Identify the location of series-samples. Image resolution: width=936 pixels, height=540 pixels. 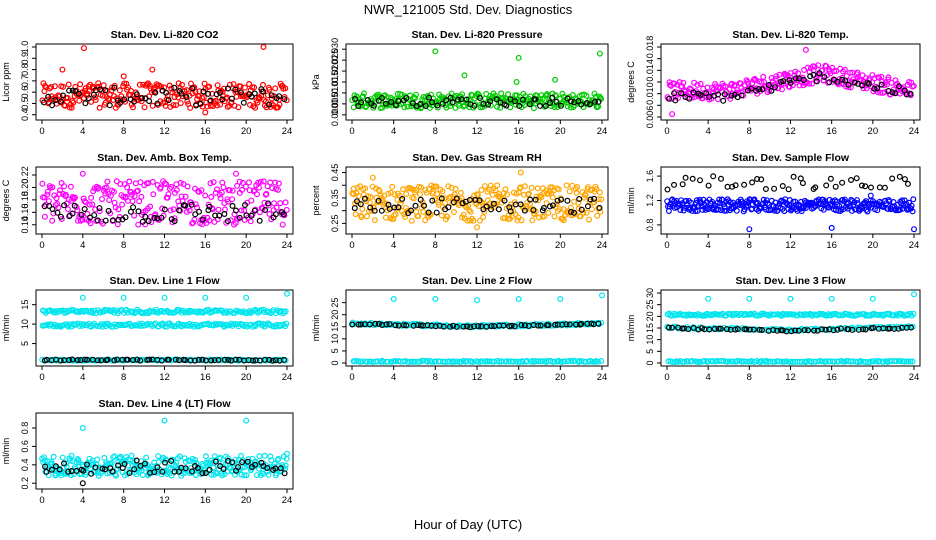
(477, 200).